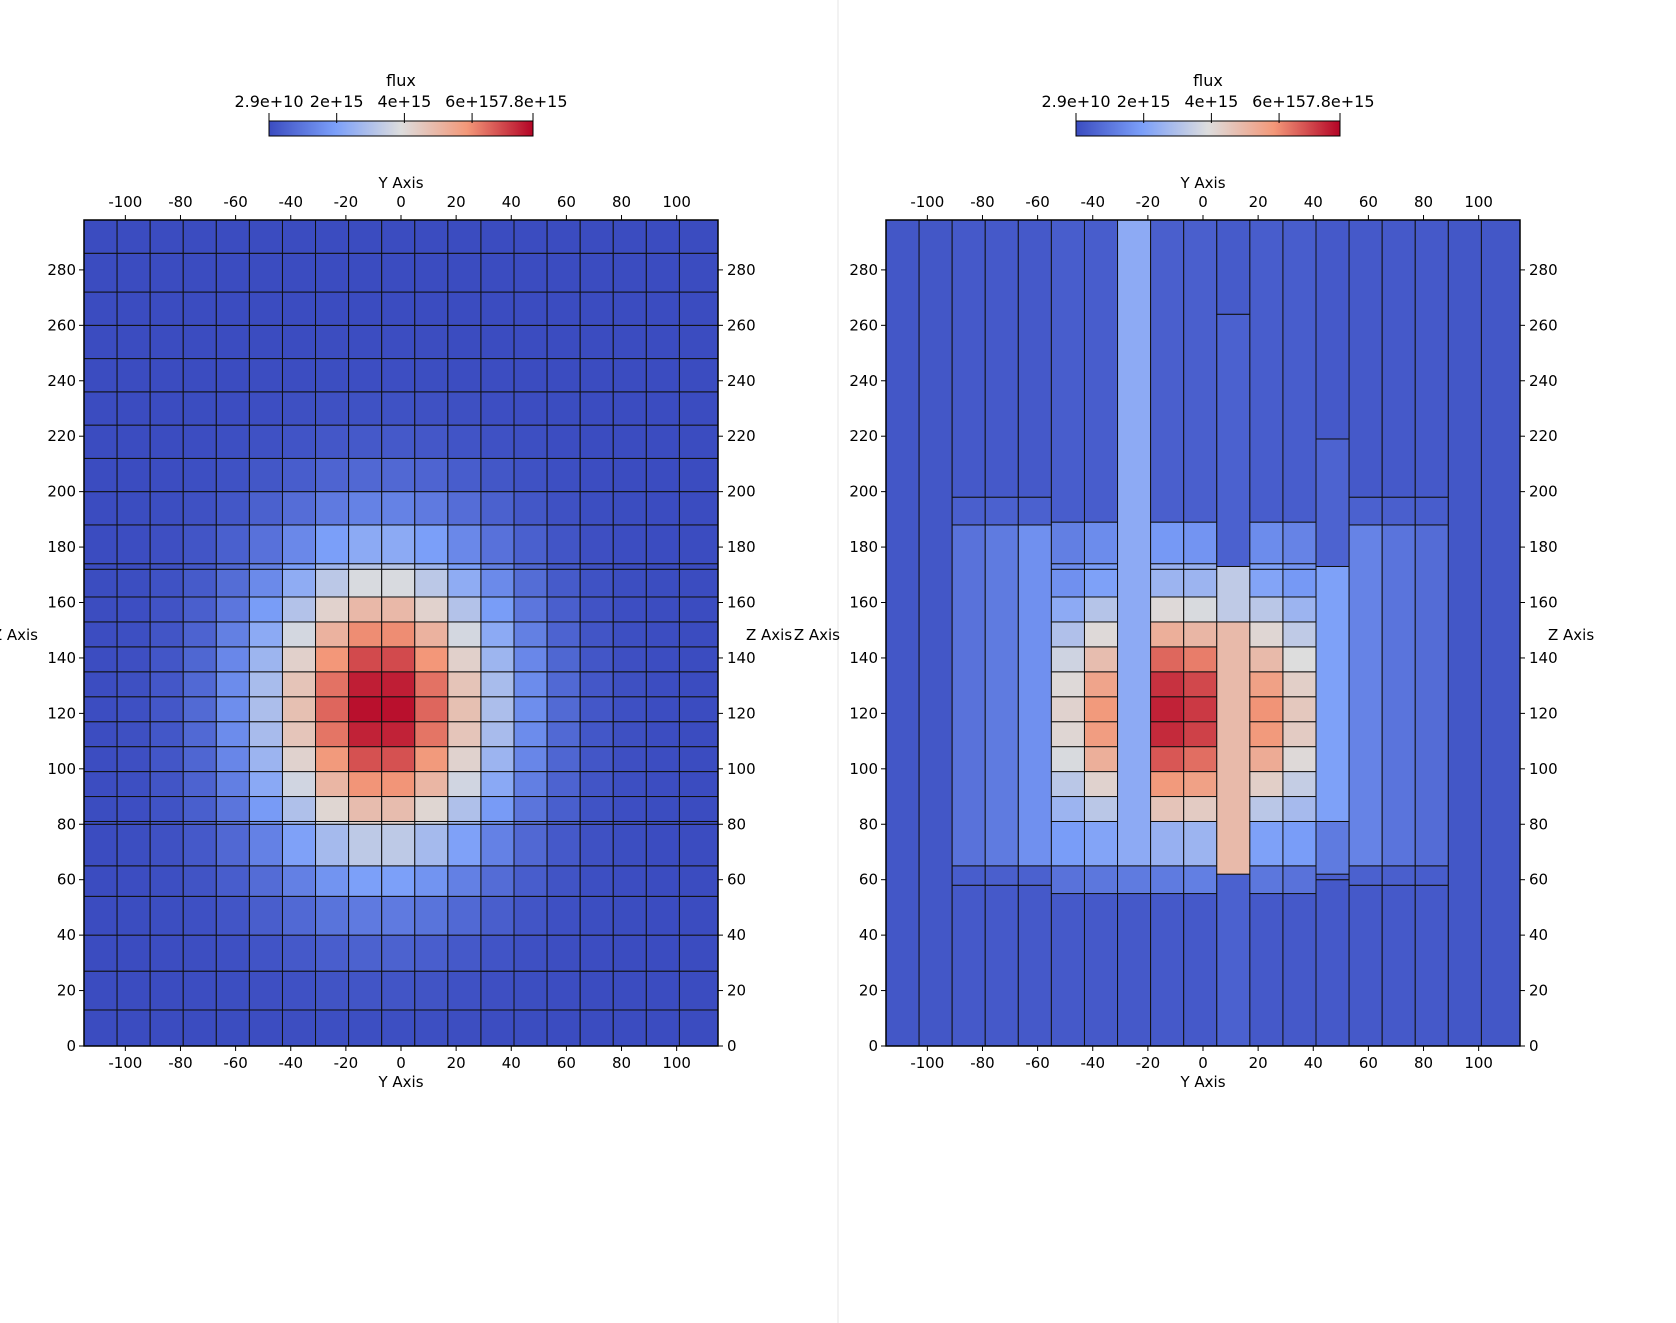 This screenshot has width=1676, height=1323. What do you see at coordinates (863, 325) in the screenshot?
I see `y-tick-label: 260` at bounding box center [863, 325].